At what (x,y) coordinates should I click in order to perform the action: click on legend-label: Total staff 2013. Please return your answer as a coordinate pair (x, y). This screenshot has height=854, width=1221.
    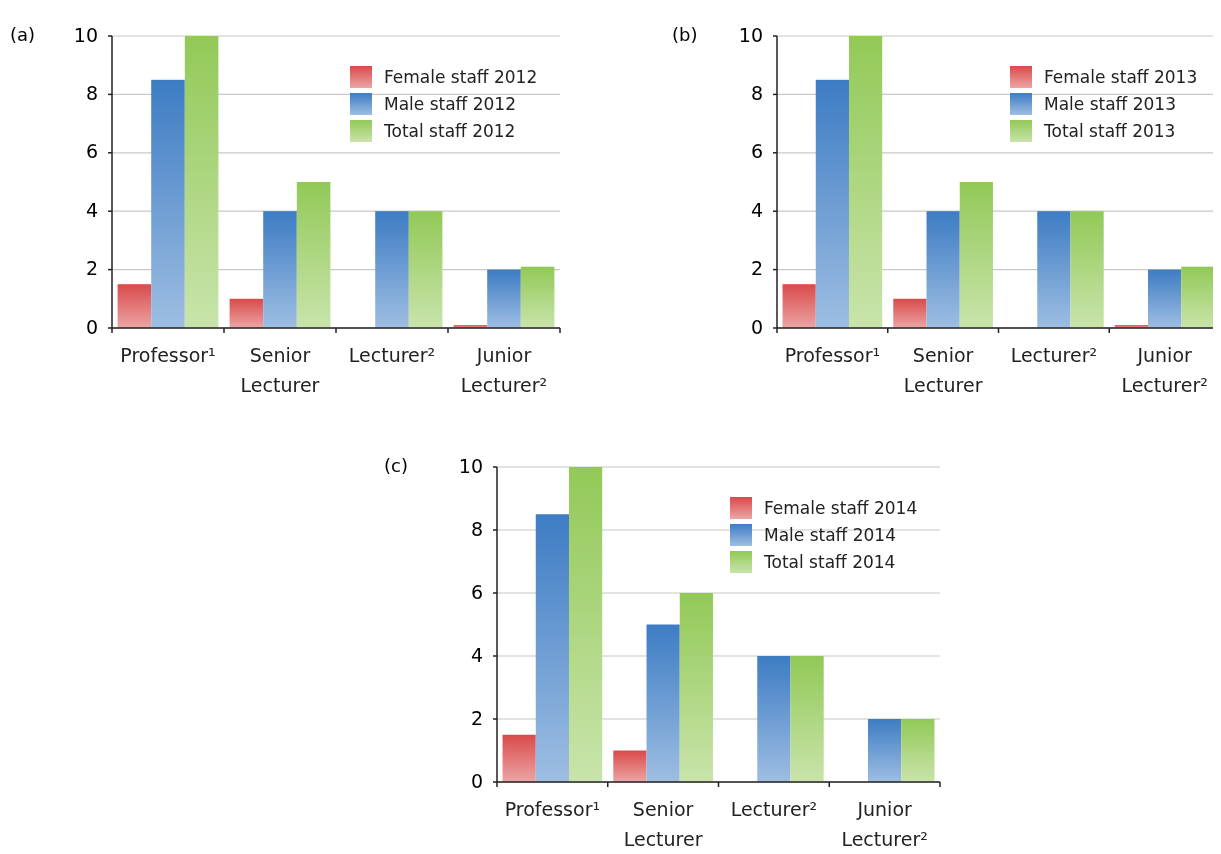
    Looking at the image, I should click on (1109, 131).